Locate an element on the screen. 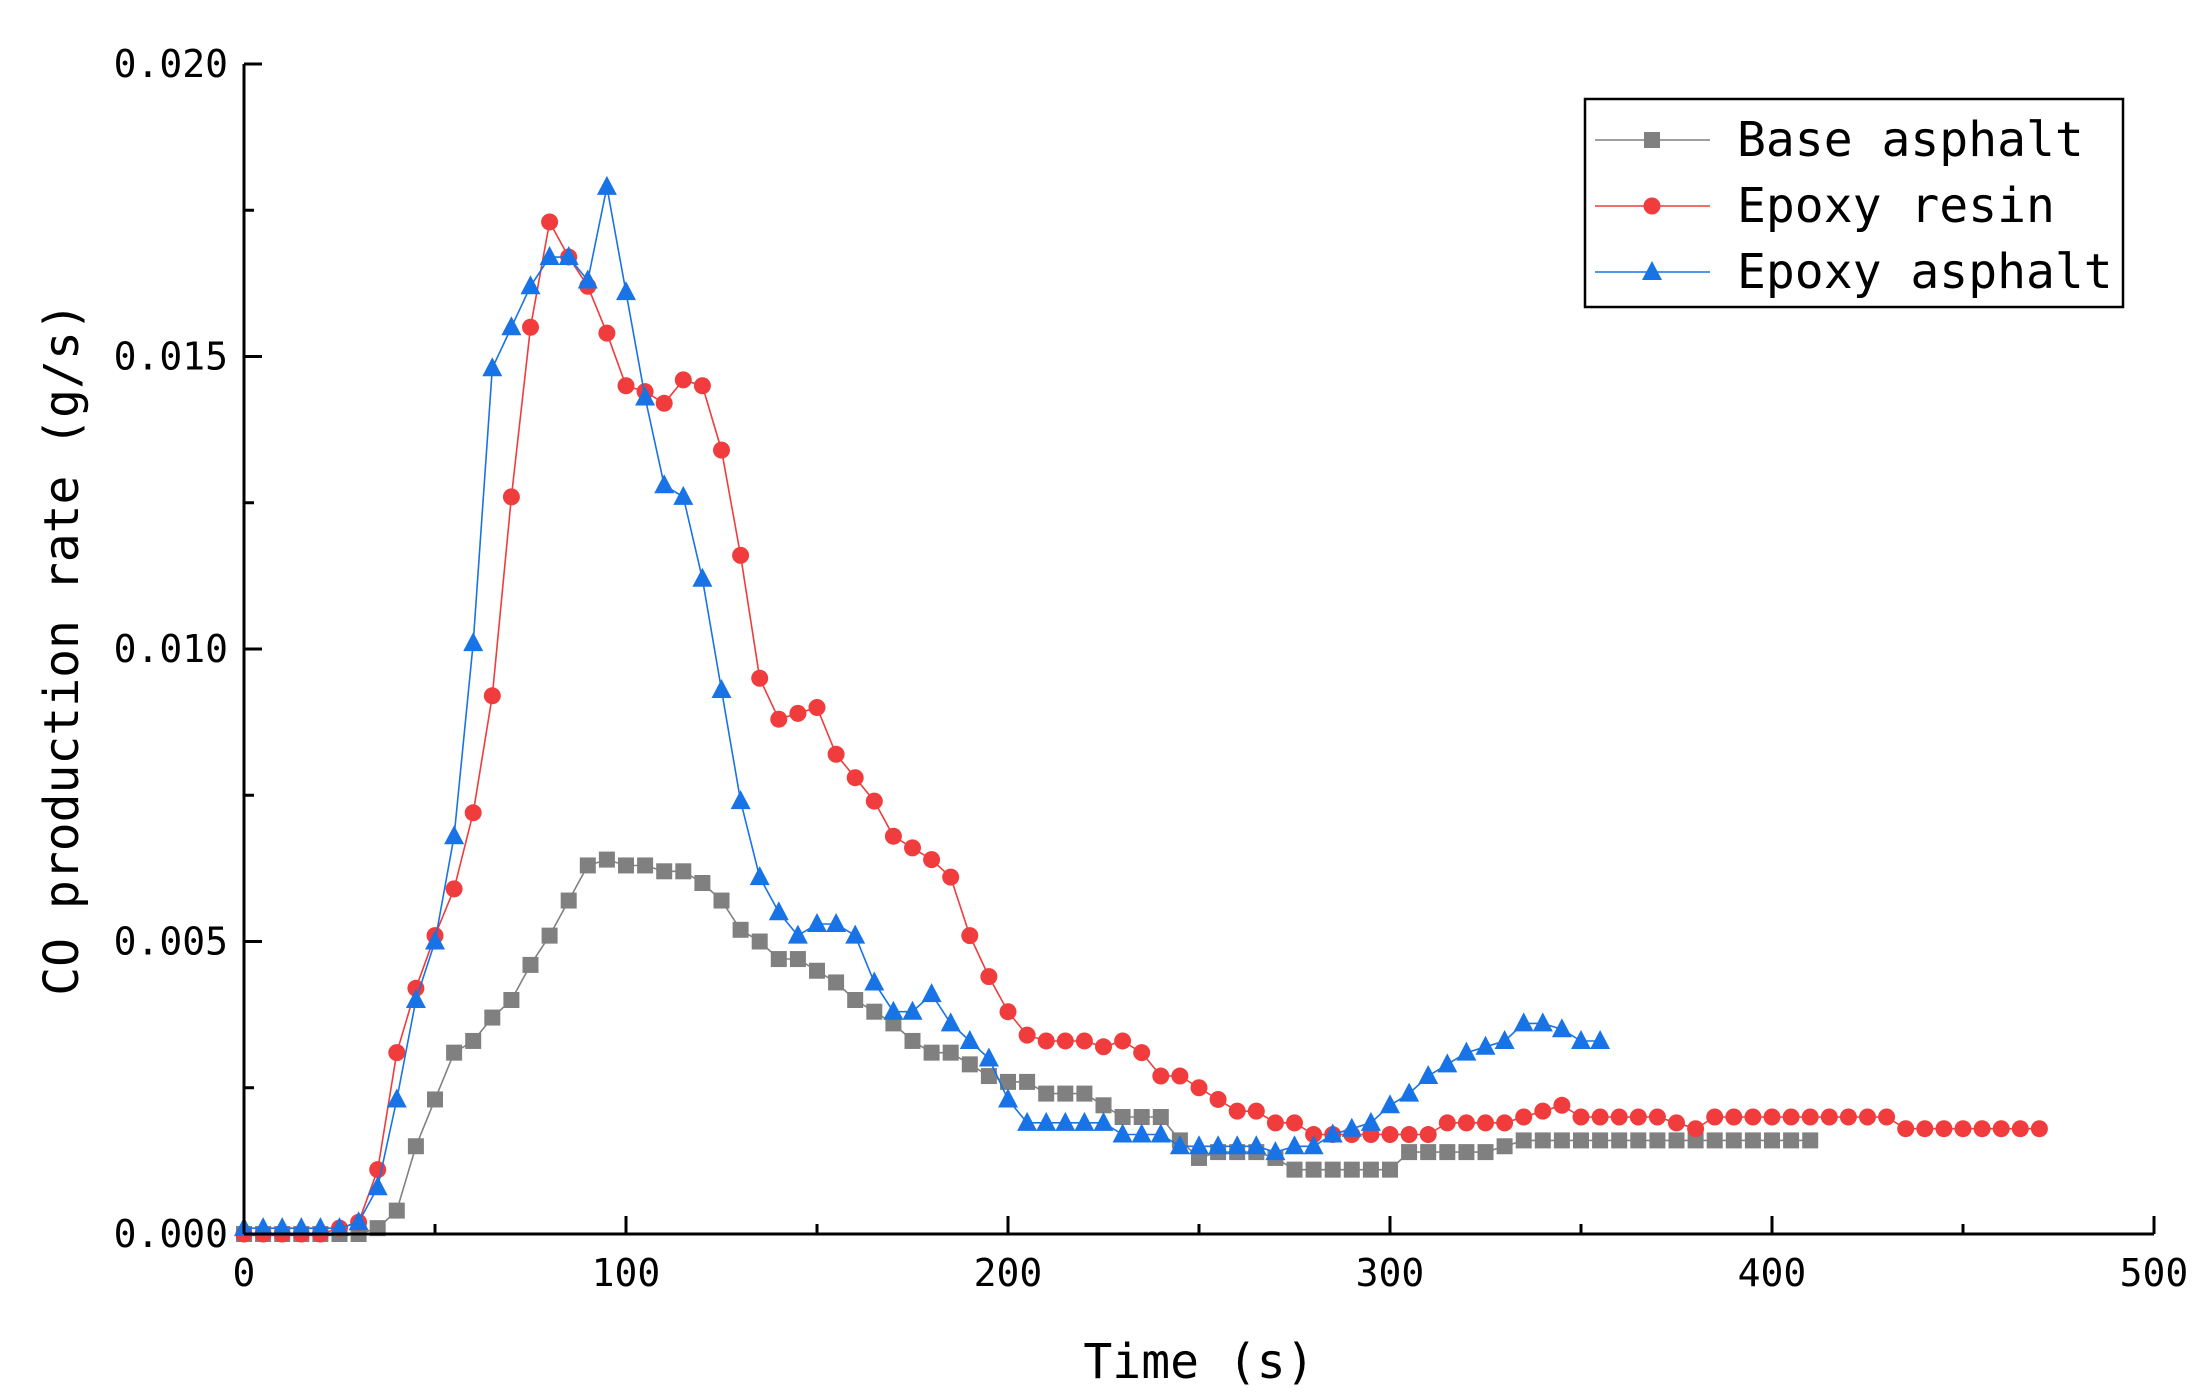 This screenshot has width=2208, height=1392. x-axis-title: Time (s) is located at coordinates (1198, 1362).